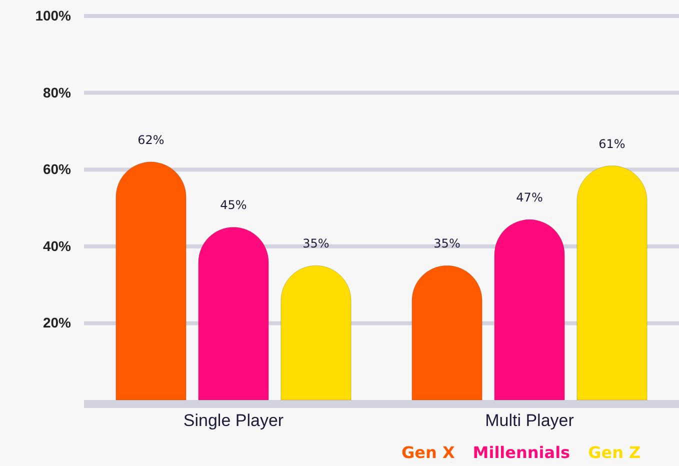 This screenshot has height=466, width=679. What do you see at coordinates (614, 452) in the screenshot?
I see `text: Gen Z` at bounding box center [614, 452].